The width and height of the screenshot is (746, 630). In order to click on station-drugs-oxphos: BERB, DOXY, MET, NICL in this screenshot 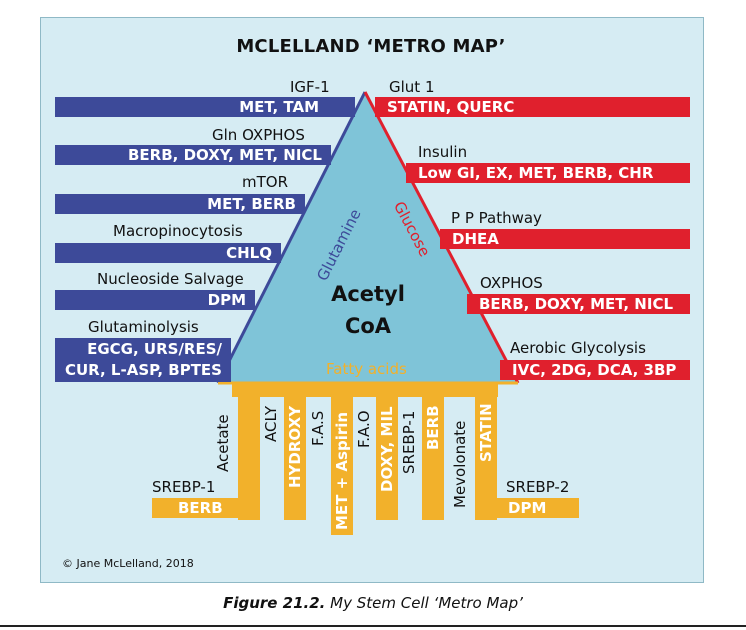, I will do `click(576, 304)`.